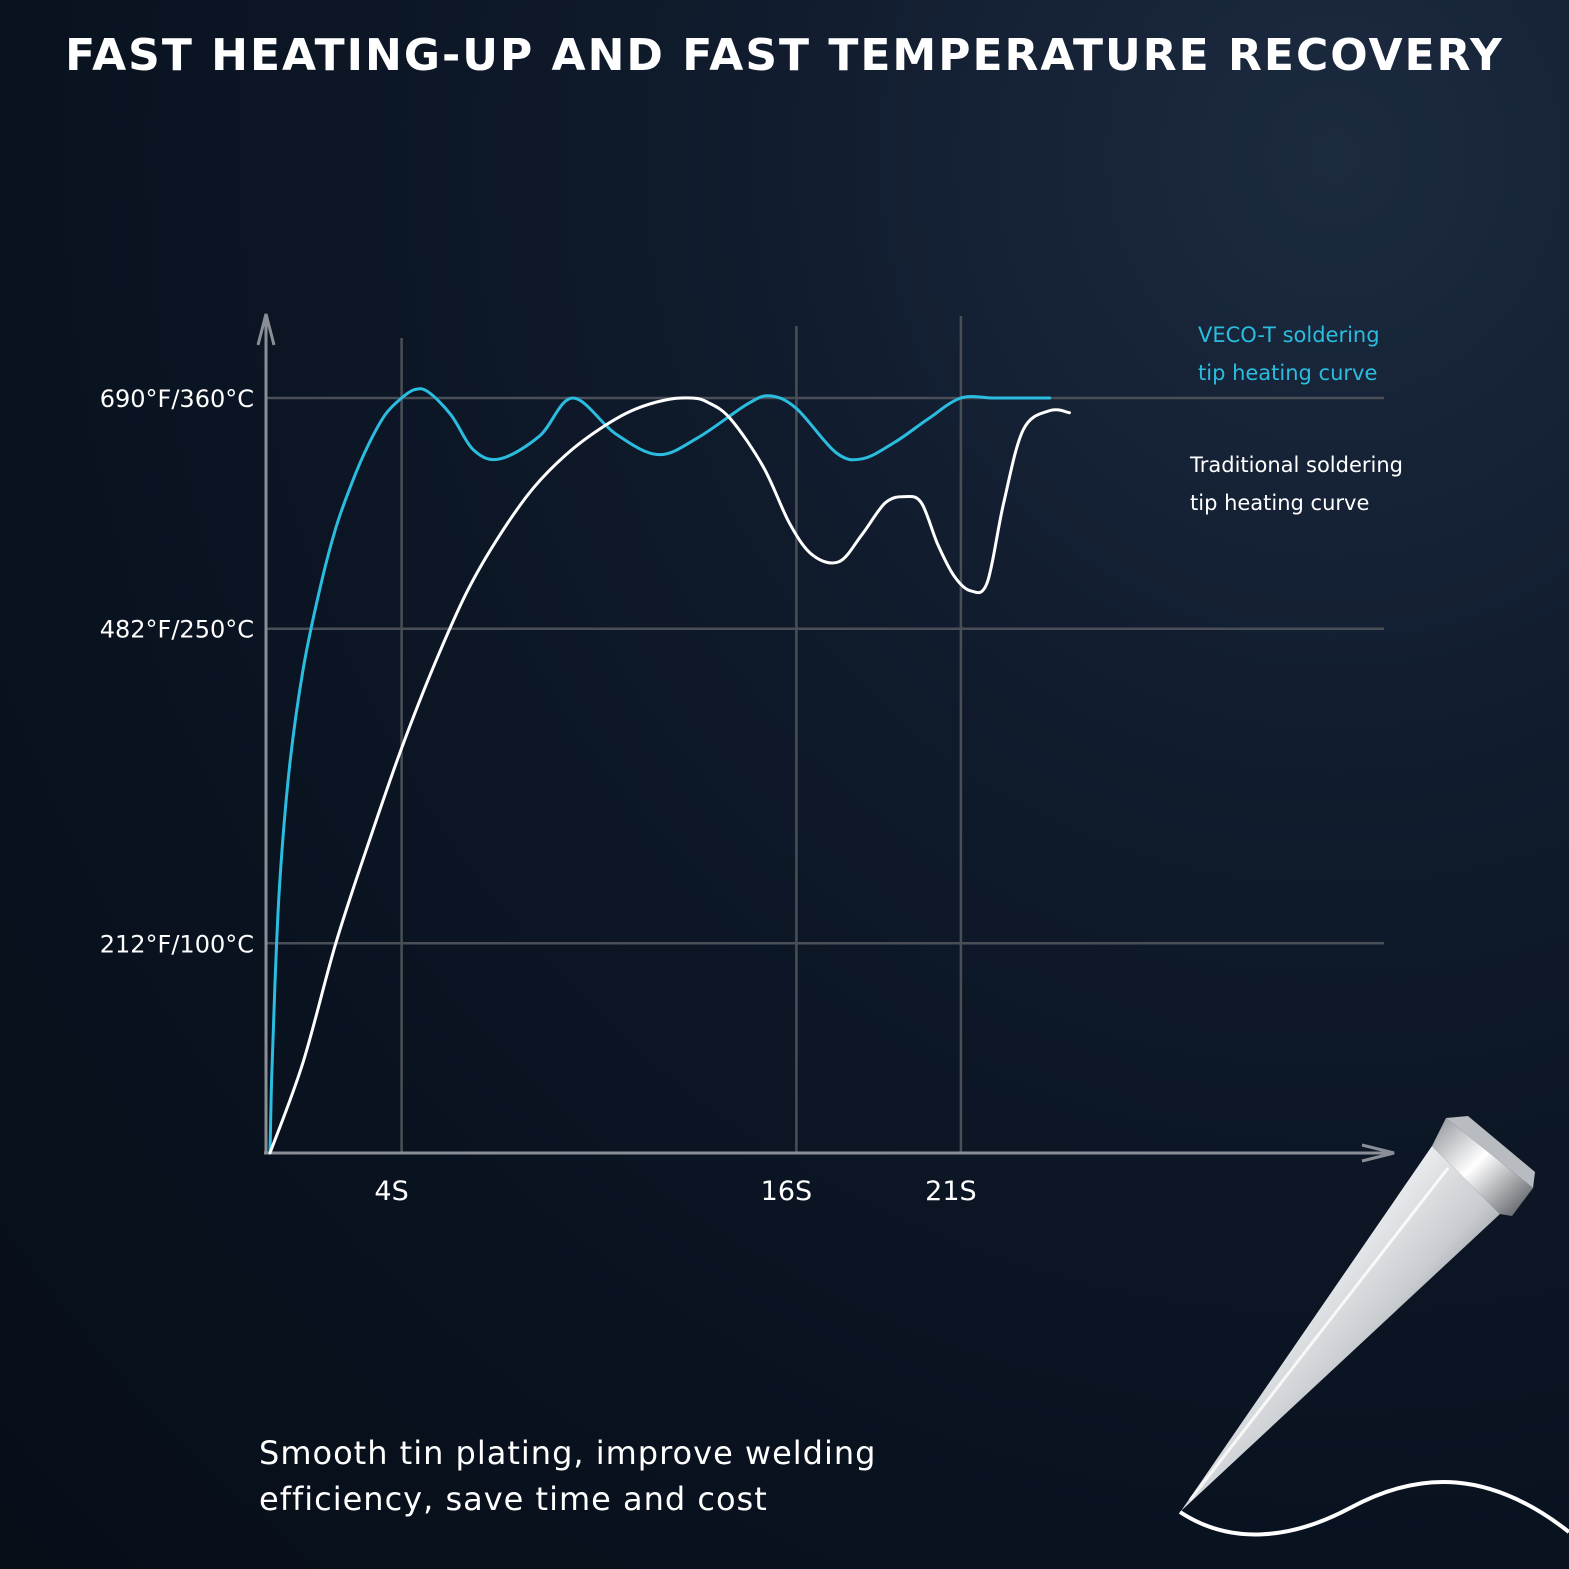 The height and width of the screenshot is (1569, 1569). Describe the element at coordinates (1373, 1508) in the screenshot. I see `swoosh-line` at that location.